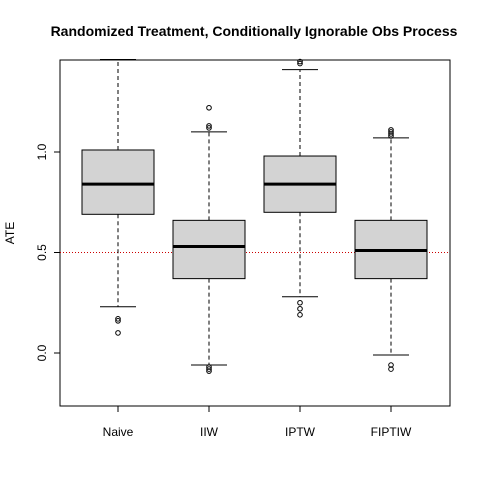 This screenshot has height=480, width=480. I want to click on y-tick-label: 0.5, so click(42, 252).